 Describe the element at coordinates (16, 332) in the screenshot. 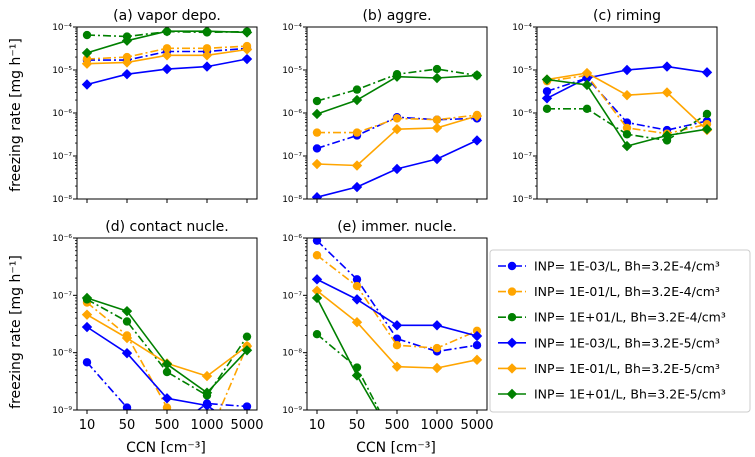

I see `y-axis-label-bottom: freezing rate [mg h⁻¹]` at that location.